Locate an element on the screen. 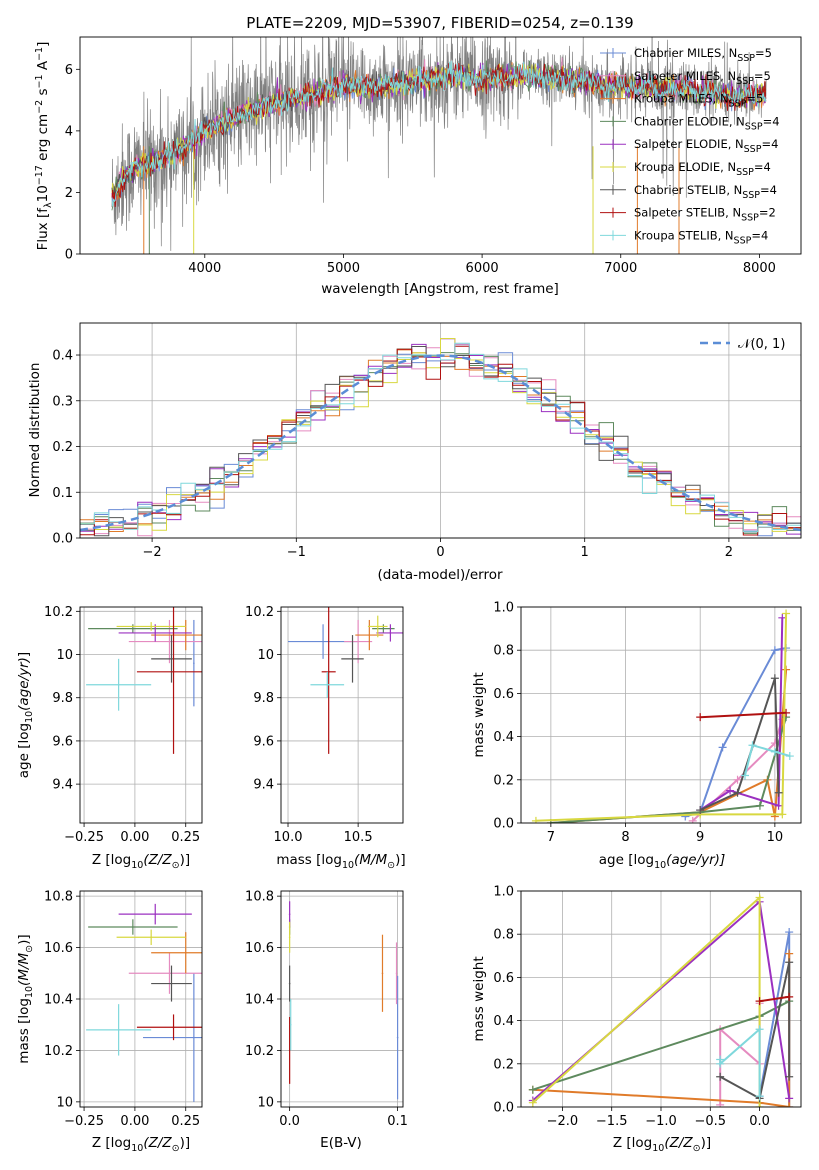  y-tick-label: 1.0 is located at coordinates (503, 608).